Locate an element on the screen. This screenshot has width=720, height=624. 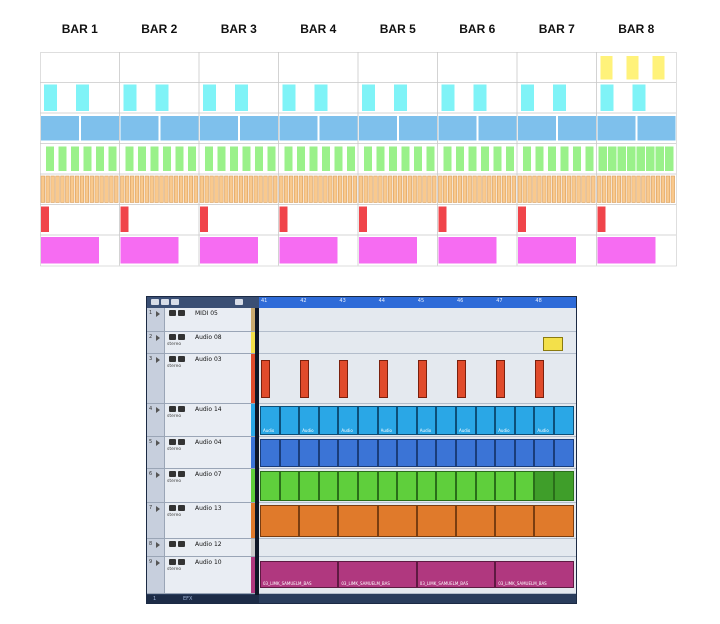
track-header: 3 Audio 03 stereo is located at coordinates (201, 379).